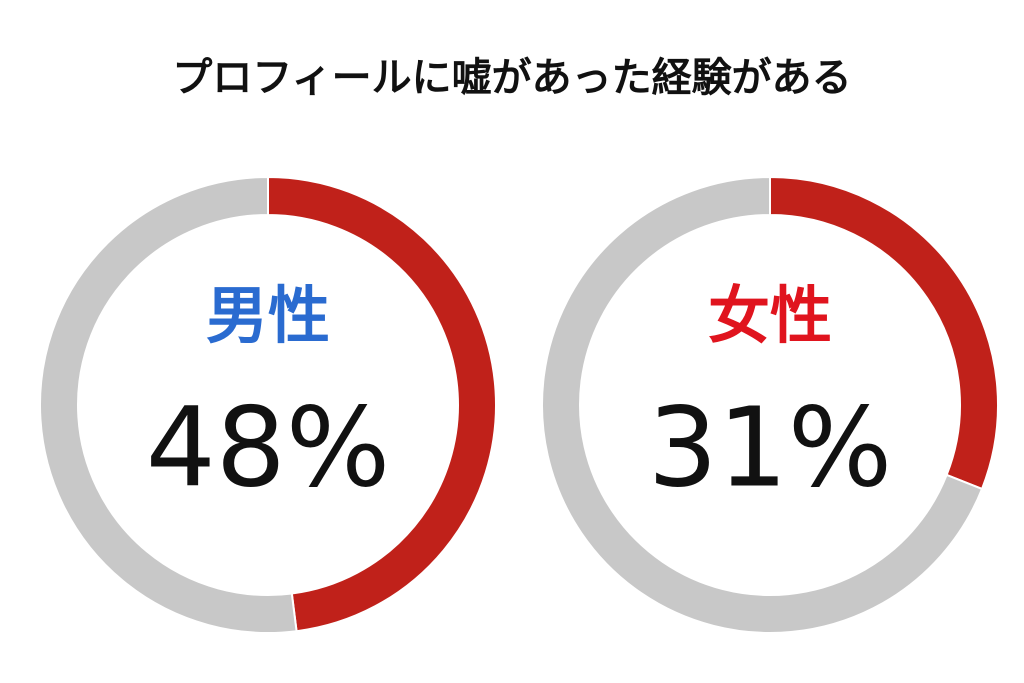 Image resolution: width=1024 pixels, height=683 pixels. What do you see at coordinates (770, 447) in the screenshot?
I see `value-label: 31%` at bounding box center [770, 447].